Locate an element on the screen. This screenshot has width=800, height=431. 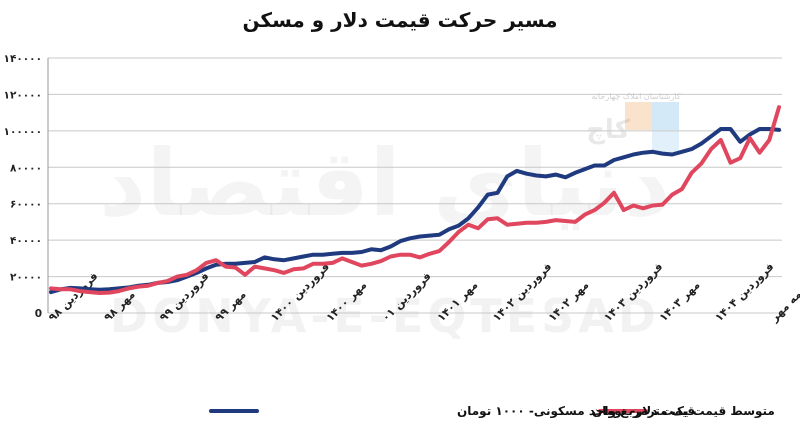
legend-label: قیمت دلار- تومان is located at coordinates (643, 411).